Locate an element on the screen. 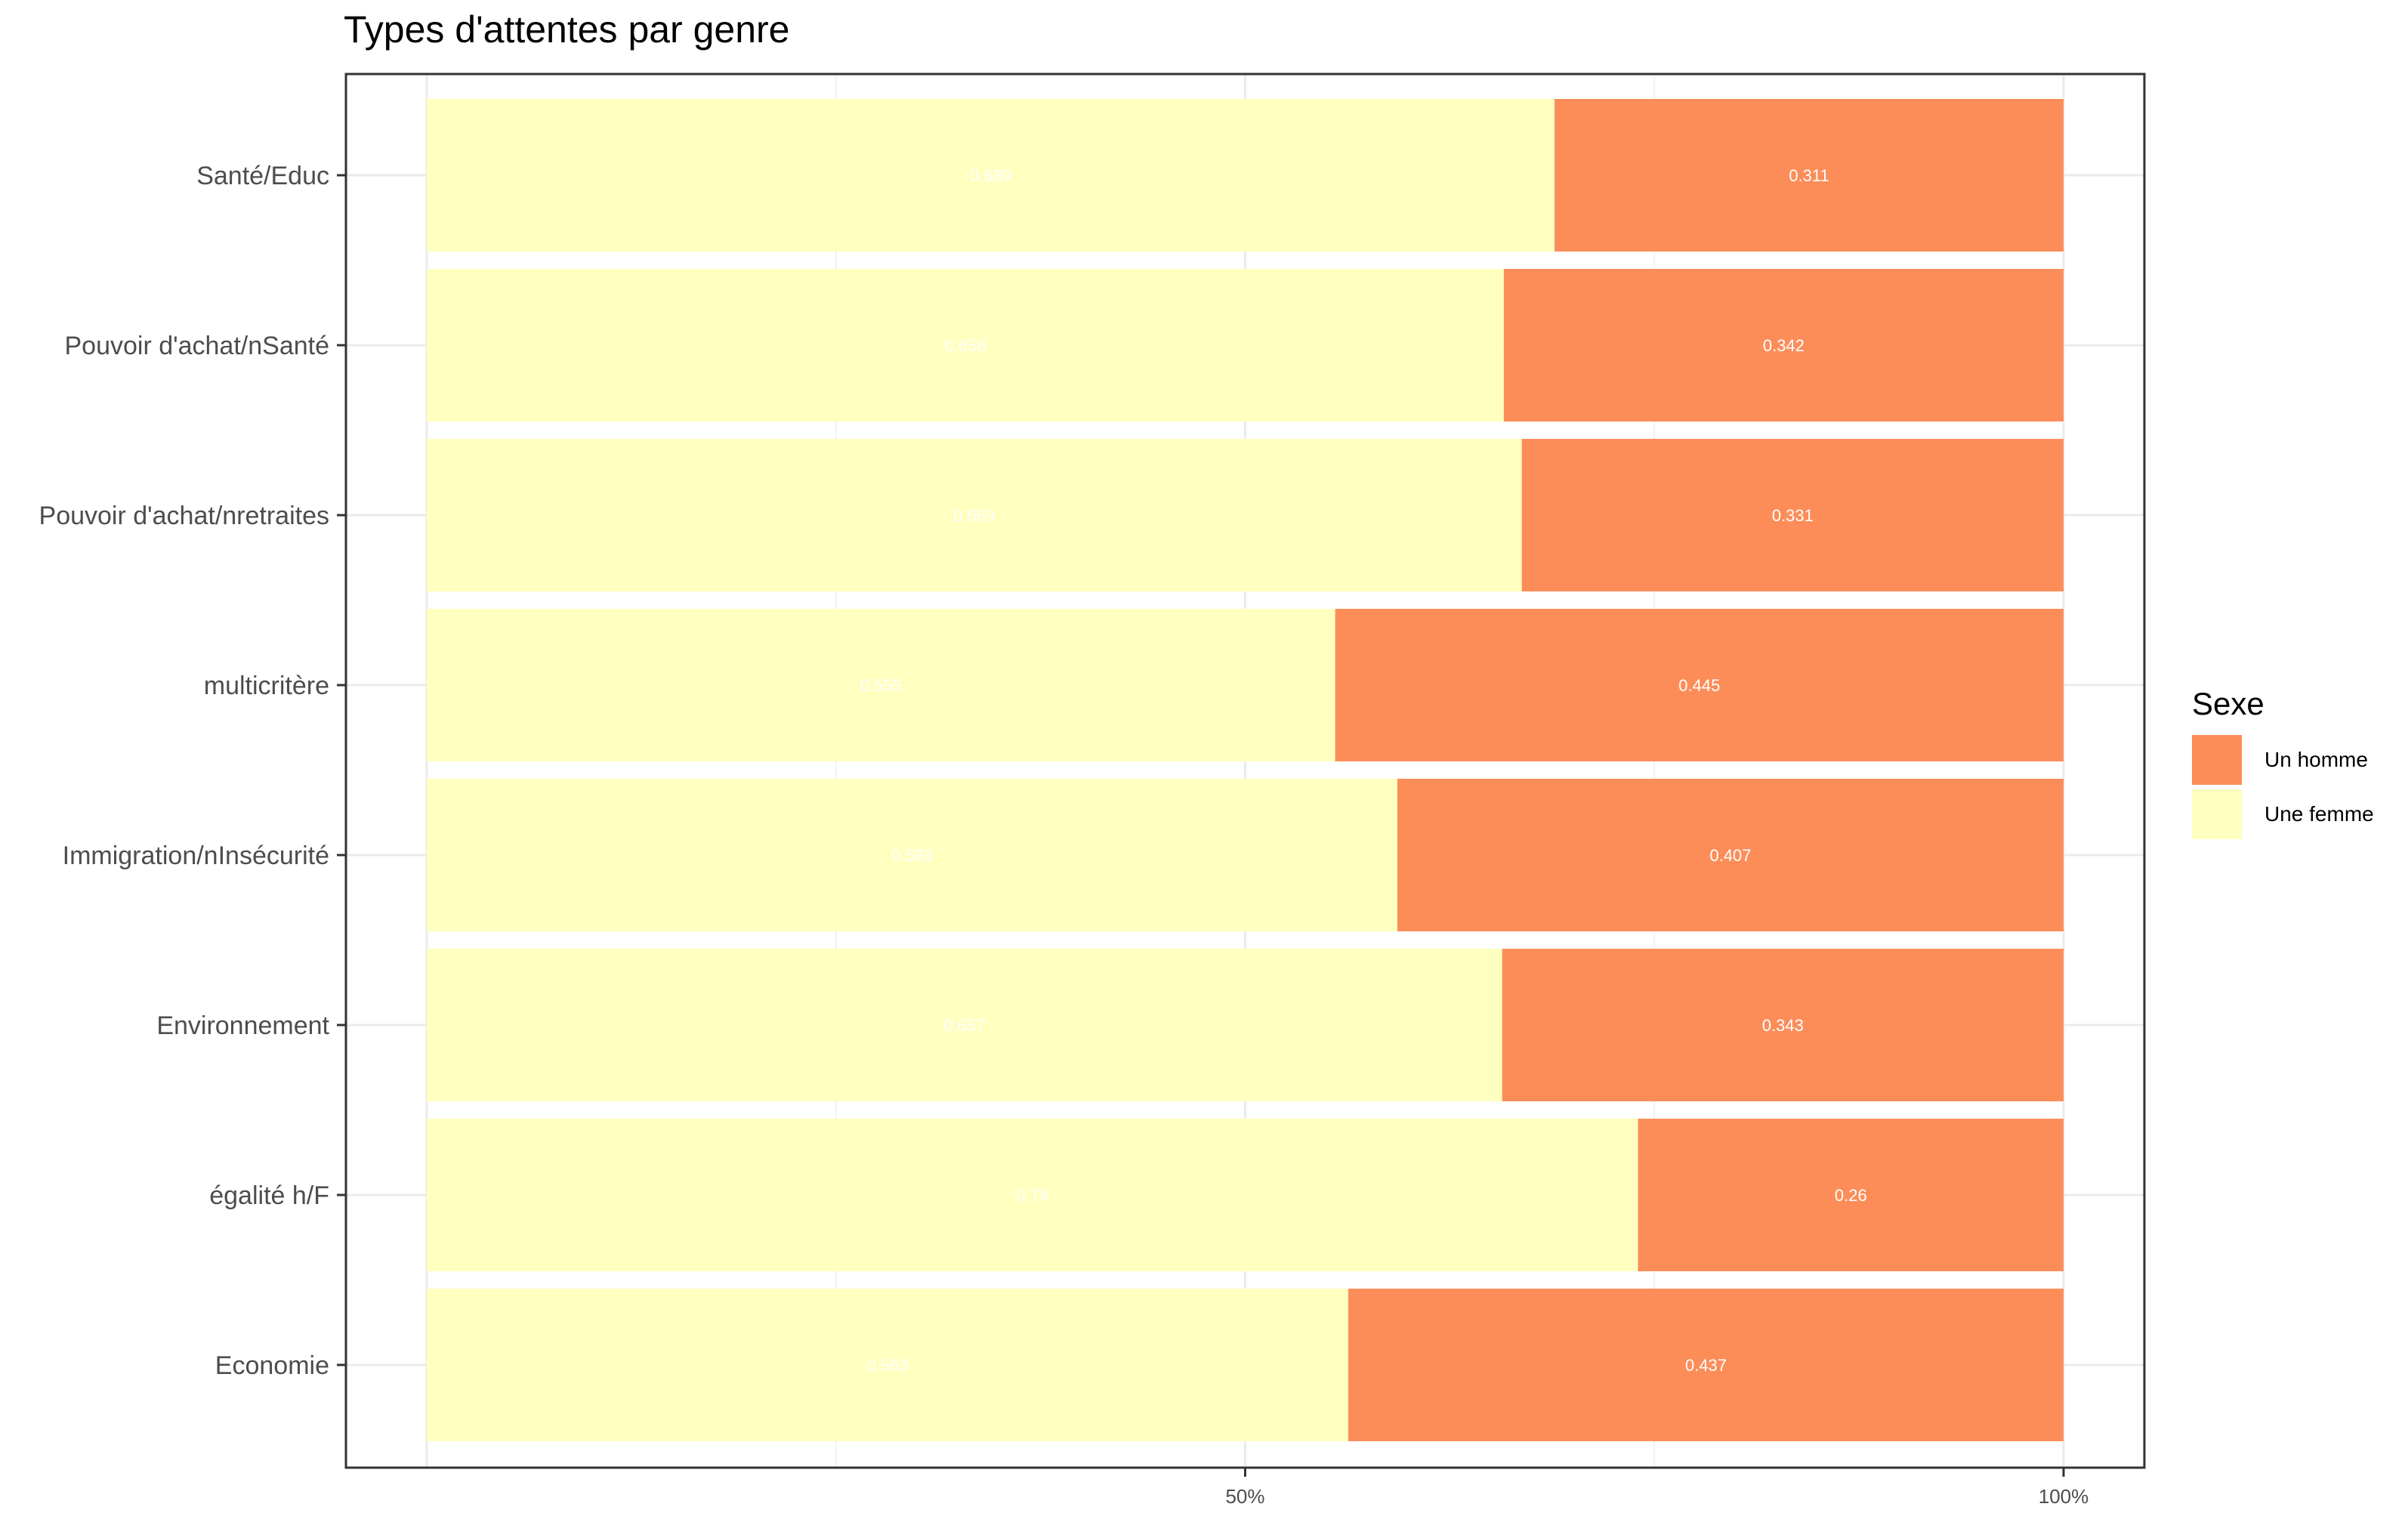  bar-une-femme-sante-educ is located at coordinates (991, 175).